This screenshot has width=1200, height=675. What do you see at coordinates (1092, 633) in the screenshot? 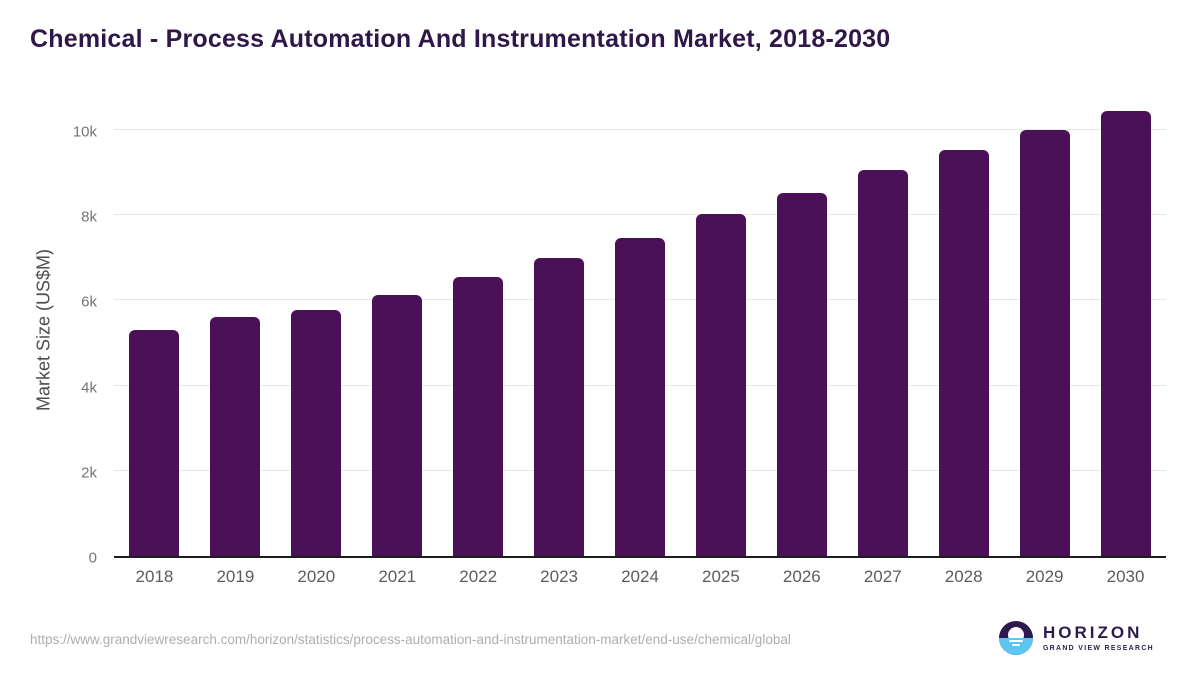
I see `logo-brand-name: HORIZON` at bounding box center [1092, 633].